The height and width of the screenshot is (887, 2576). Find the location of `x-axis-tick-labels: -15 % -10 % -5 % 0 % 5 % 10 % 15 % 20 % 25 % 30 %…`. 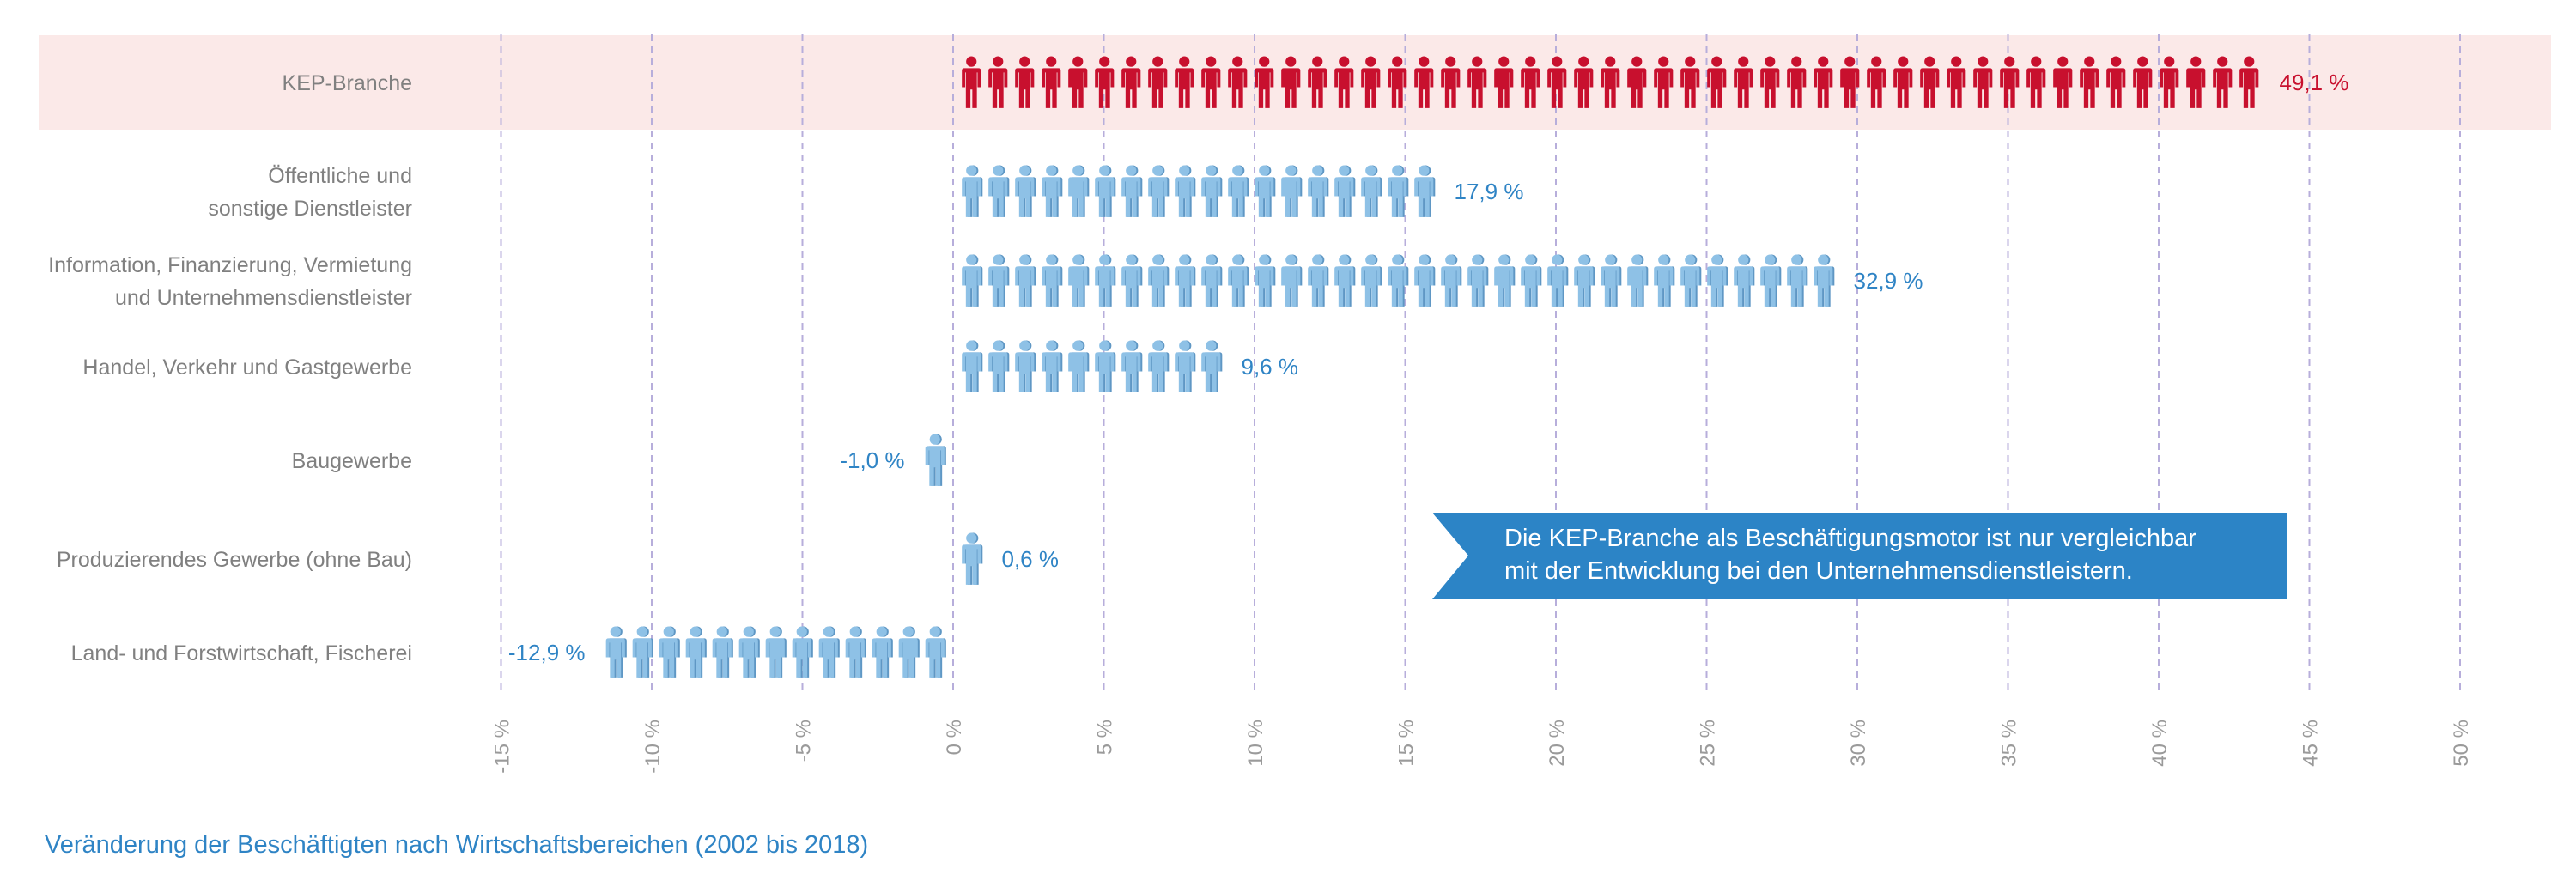

x-axis-tick-labels: -15 % -10 % -5 % 0 % 5 % 10 % 15 % 20 % 25 % 30 %… is located at coordinates (1482, 747).